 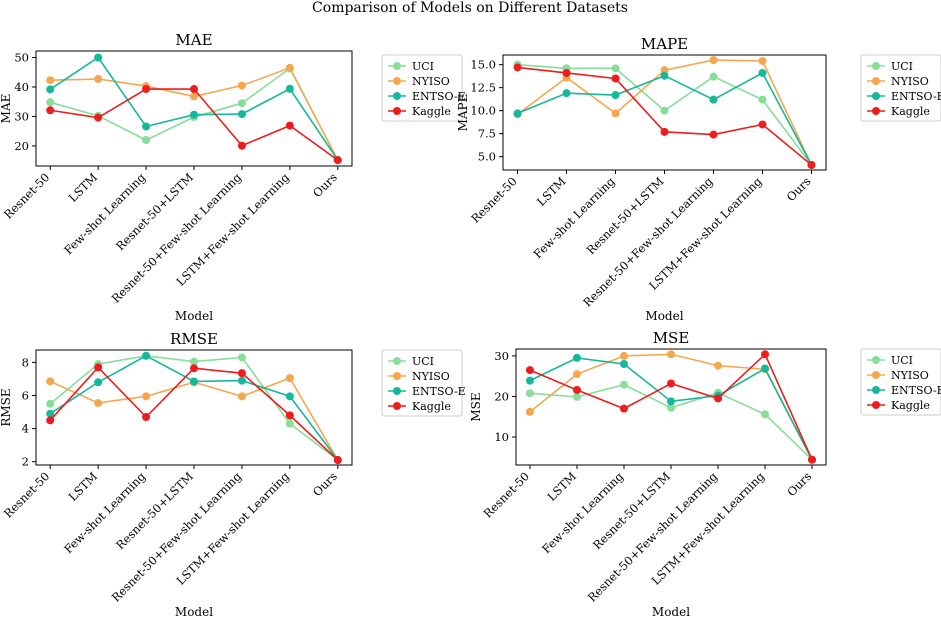 I want to click on y-axis-label: RMSE, so click(x=6, y=407).